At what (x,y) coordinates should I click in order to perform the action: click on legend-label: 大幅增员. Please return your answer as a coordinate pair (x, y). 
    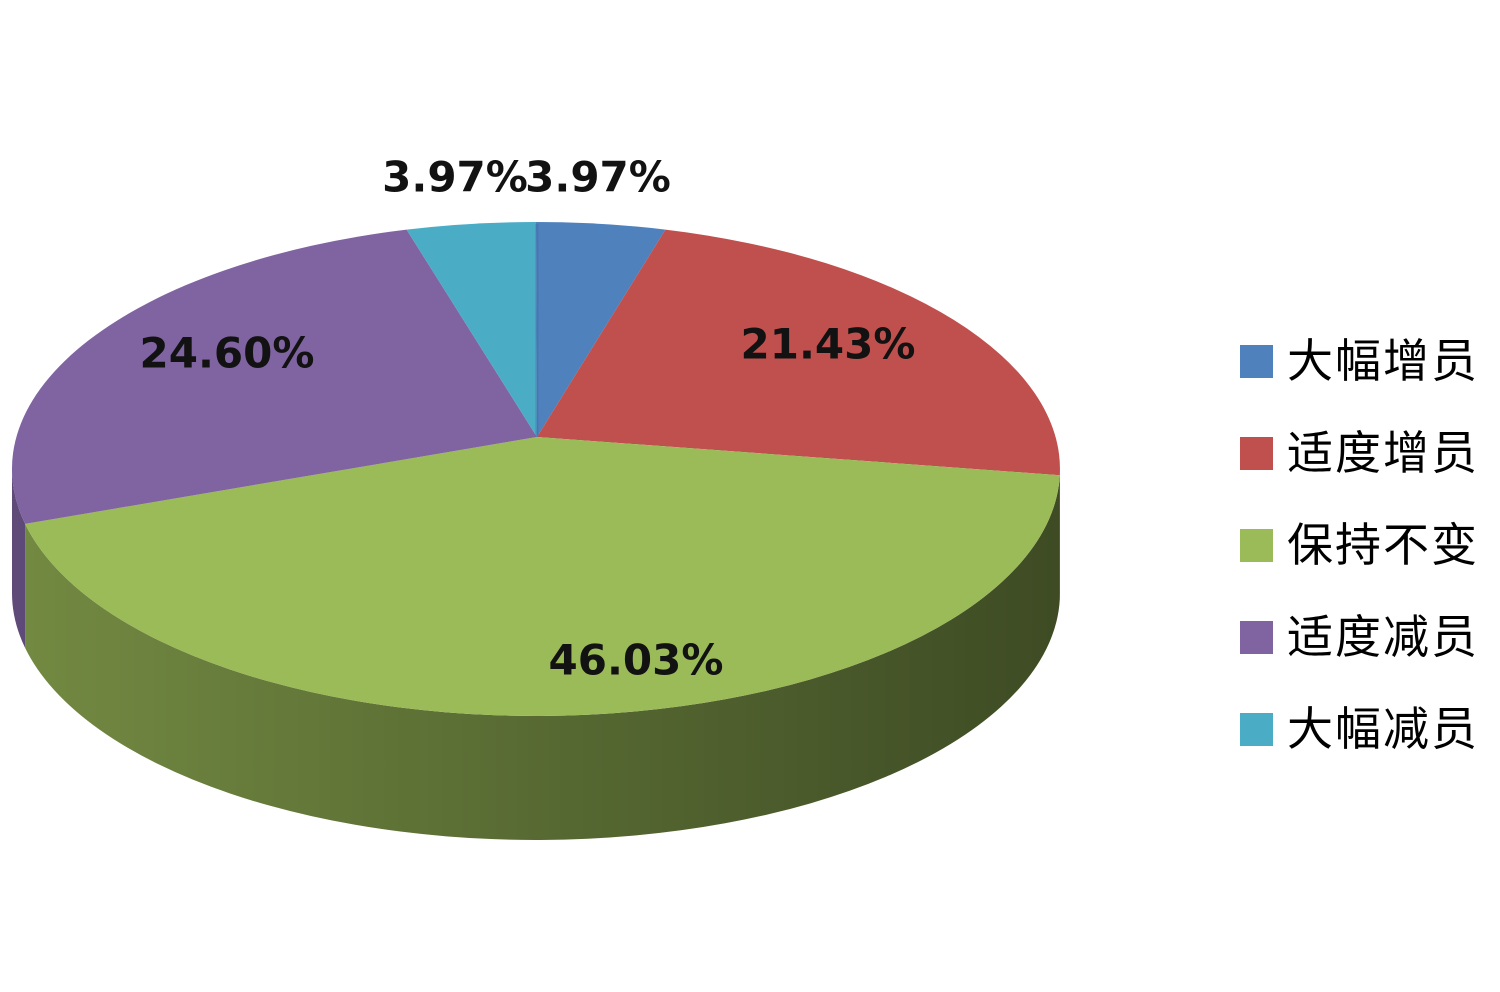
    Looking at the image, I should click on (1383, 361).